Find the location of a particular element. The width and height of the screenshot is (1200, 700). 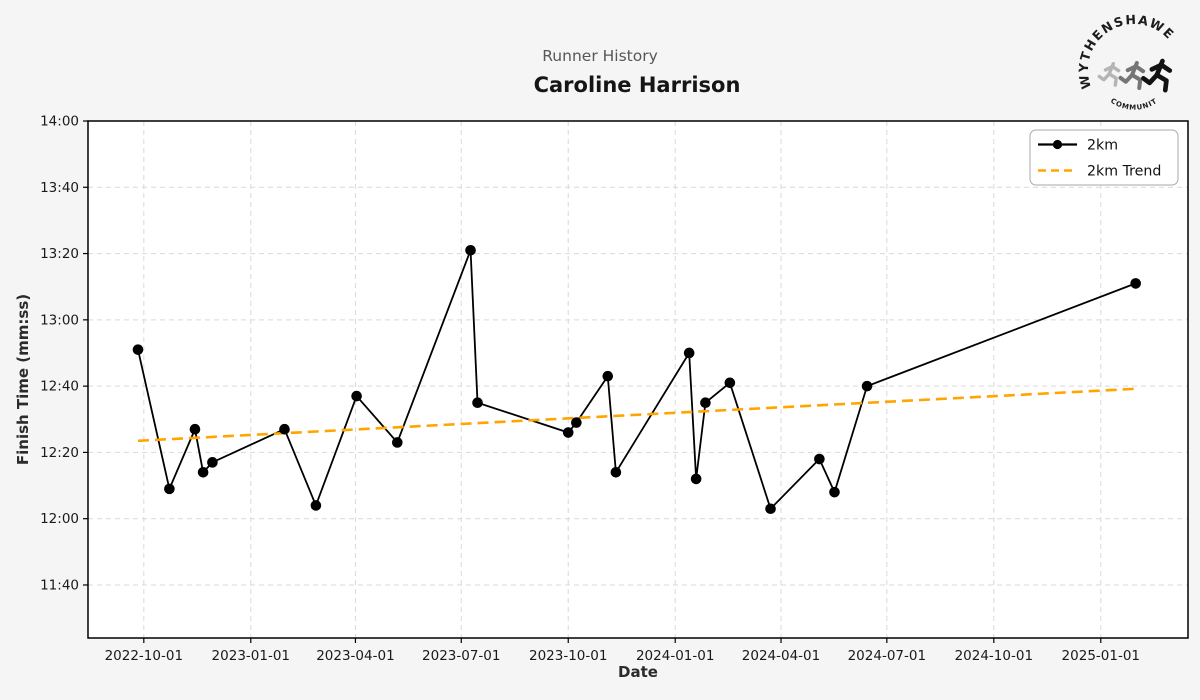

y-tick-label: 13:20 is located at coordinates (59, 254).